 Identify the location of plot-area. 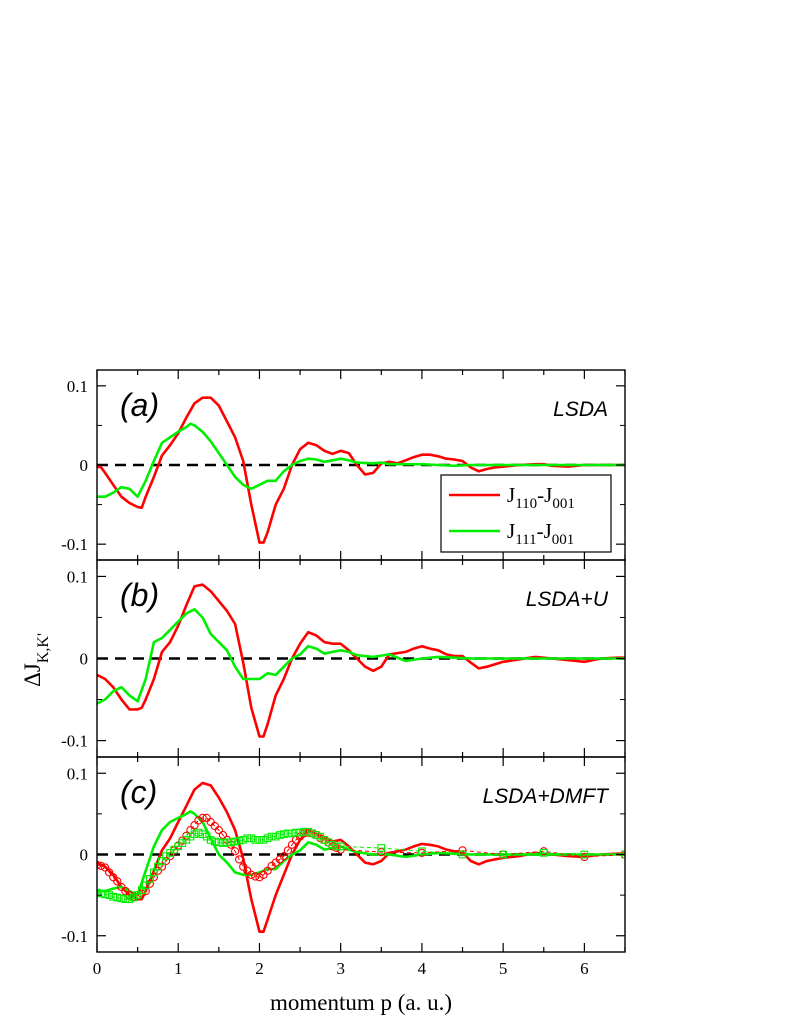
(361, 857).